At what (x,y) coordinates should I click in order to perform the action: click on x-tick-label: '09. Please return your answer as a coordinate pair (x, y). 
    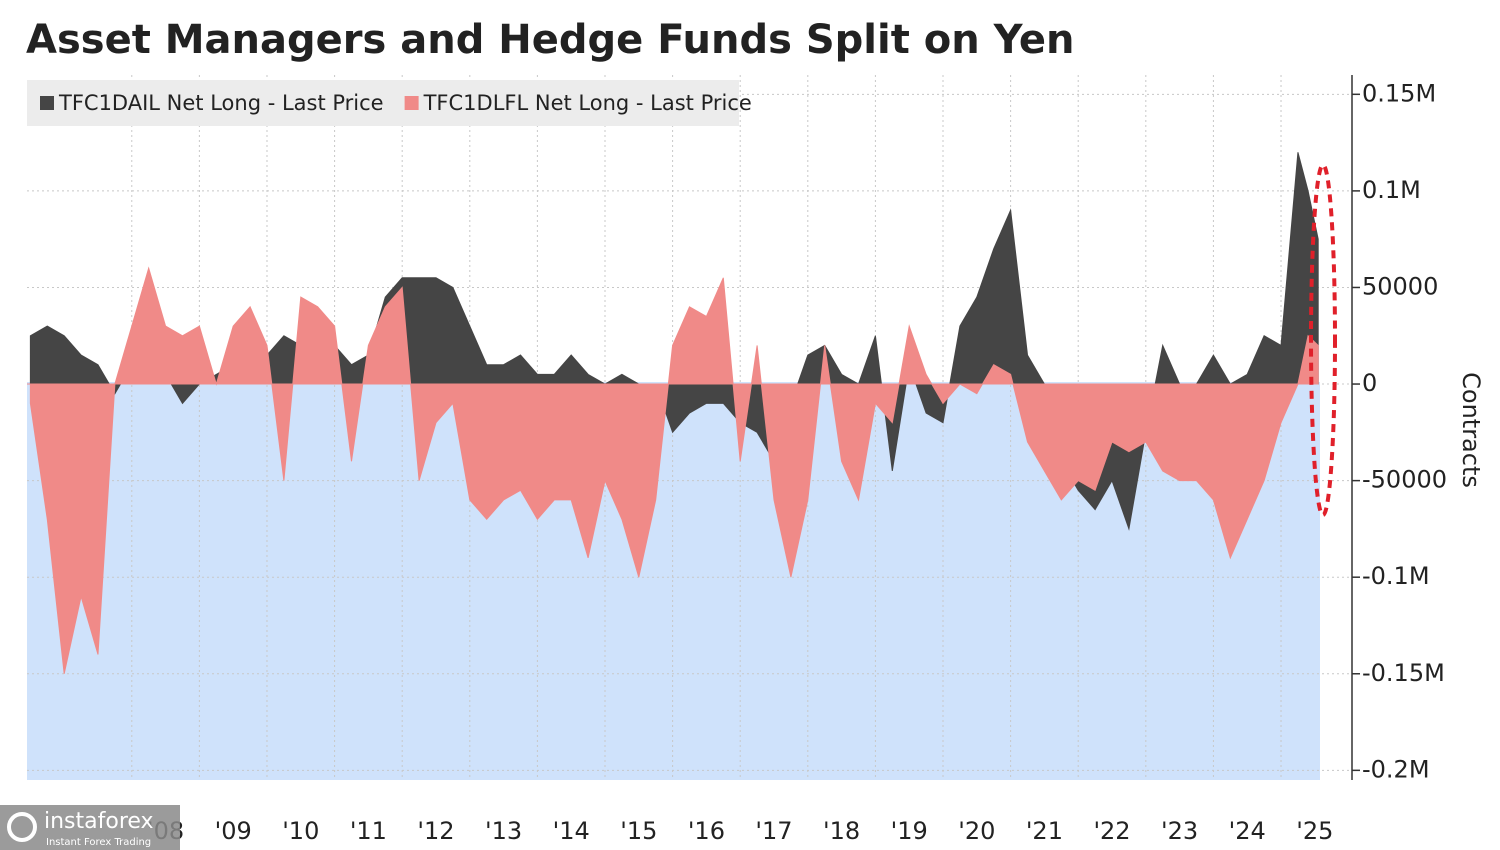
    Looking at the image, I should click on (233, 831).